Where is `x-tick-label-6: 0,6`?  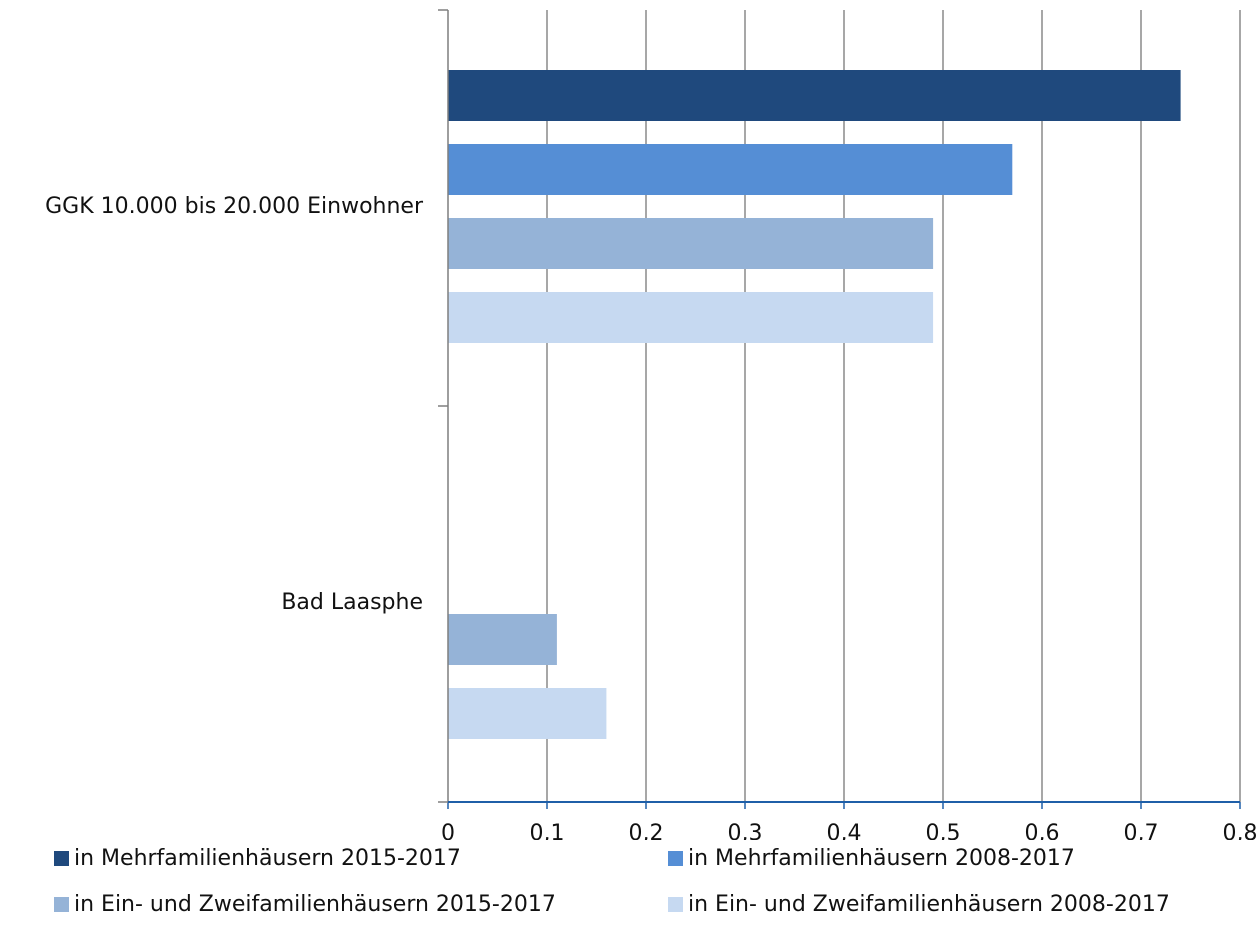
x-tick-label-6: 0,6 is located at coordinates (1042, 830).